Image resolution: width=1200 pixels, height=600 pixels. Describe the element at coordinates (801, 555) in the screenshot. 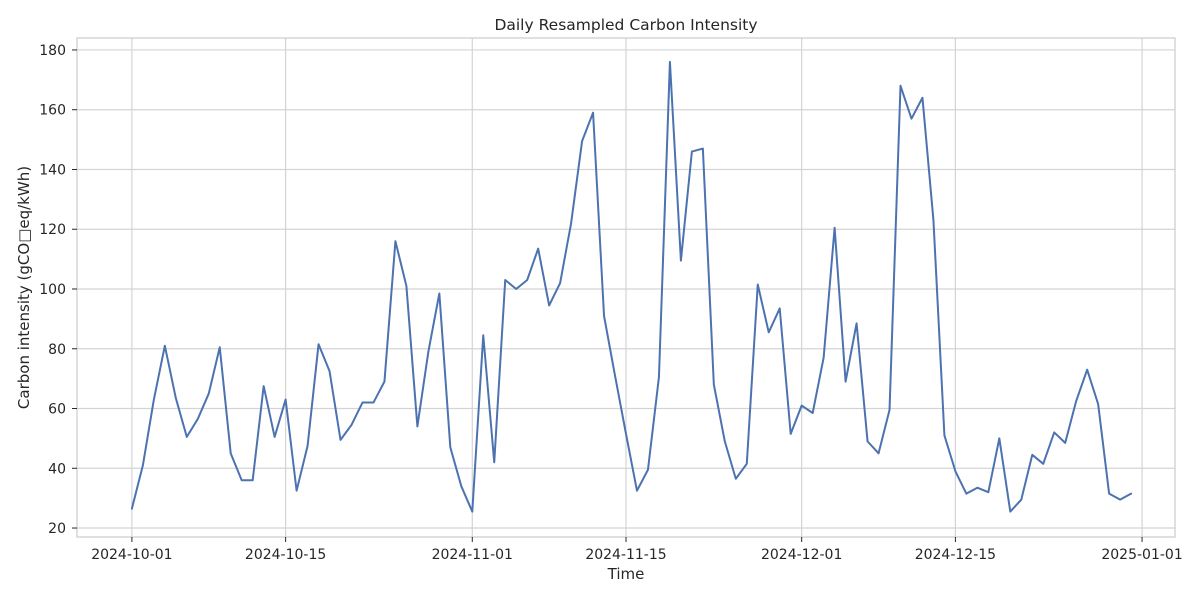

I see `x-tick-label: 2024-12-01` at that location.